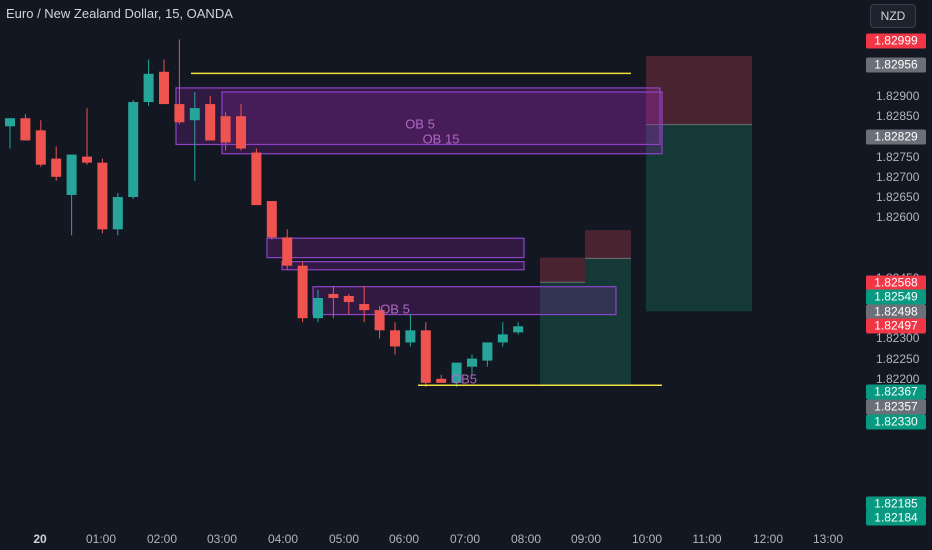  Describe the element at coordinates (893, 16) in the screenshot. I see `currency-button: NZD` at that location.